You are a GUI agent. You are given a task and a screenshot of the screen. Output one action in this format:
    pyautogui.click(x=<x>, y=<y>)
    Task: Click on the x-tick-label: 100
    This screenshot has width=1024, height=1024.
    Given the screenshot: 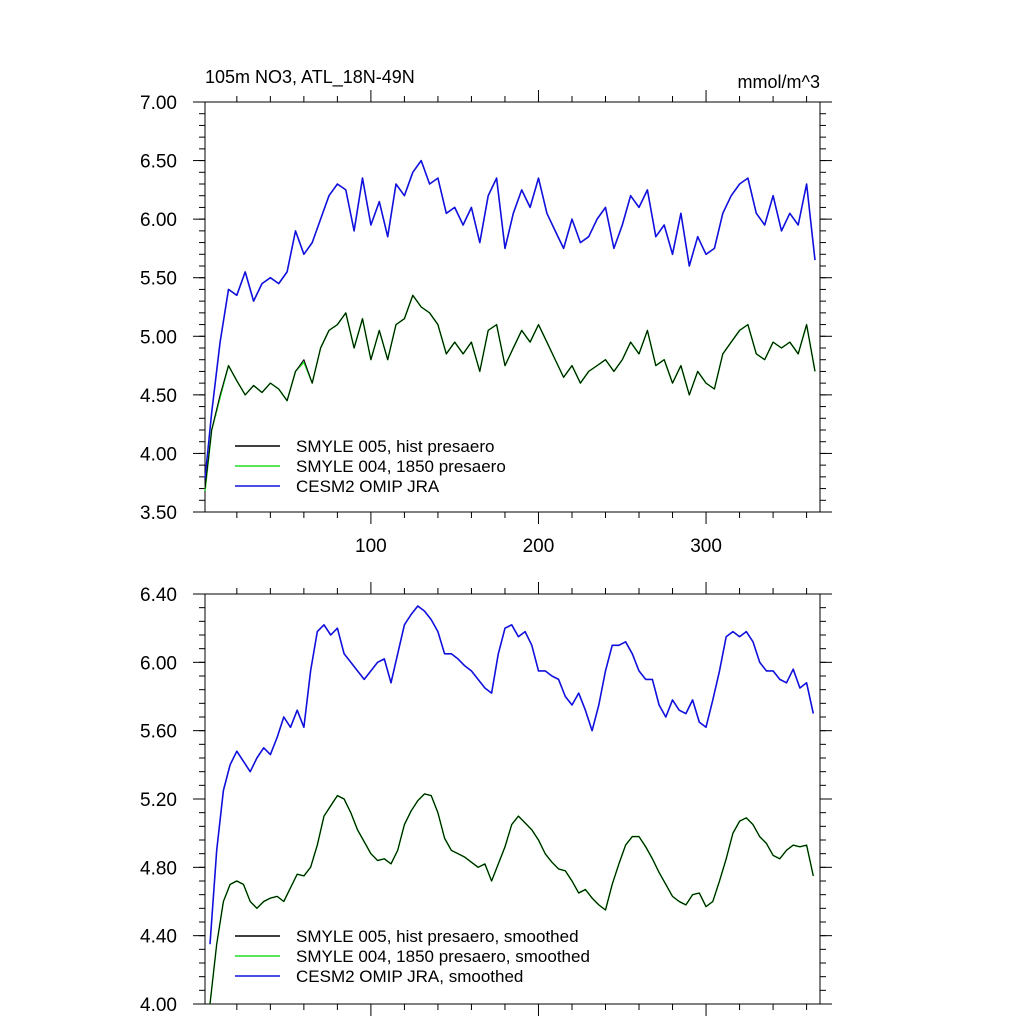 What is the action you would take?
    pyautogui.click(x=371, y=546)
    